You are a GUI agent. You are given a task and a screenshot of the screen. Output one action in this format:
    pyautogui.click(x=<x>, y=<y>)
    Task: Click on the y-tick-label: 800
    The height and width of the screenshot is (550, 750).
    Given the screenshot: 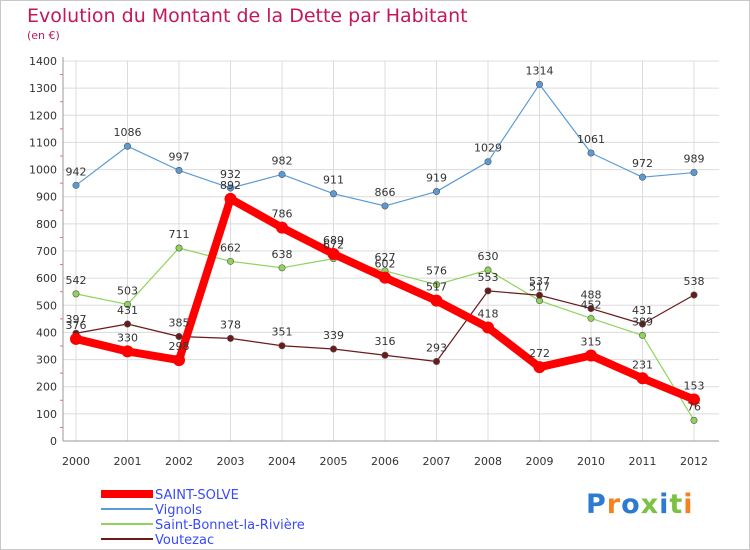 What is the action you would take?
    pyautogui.click(x=46, y=224)
    